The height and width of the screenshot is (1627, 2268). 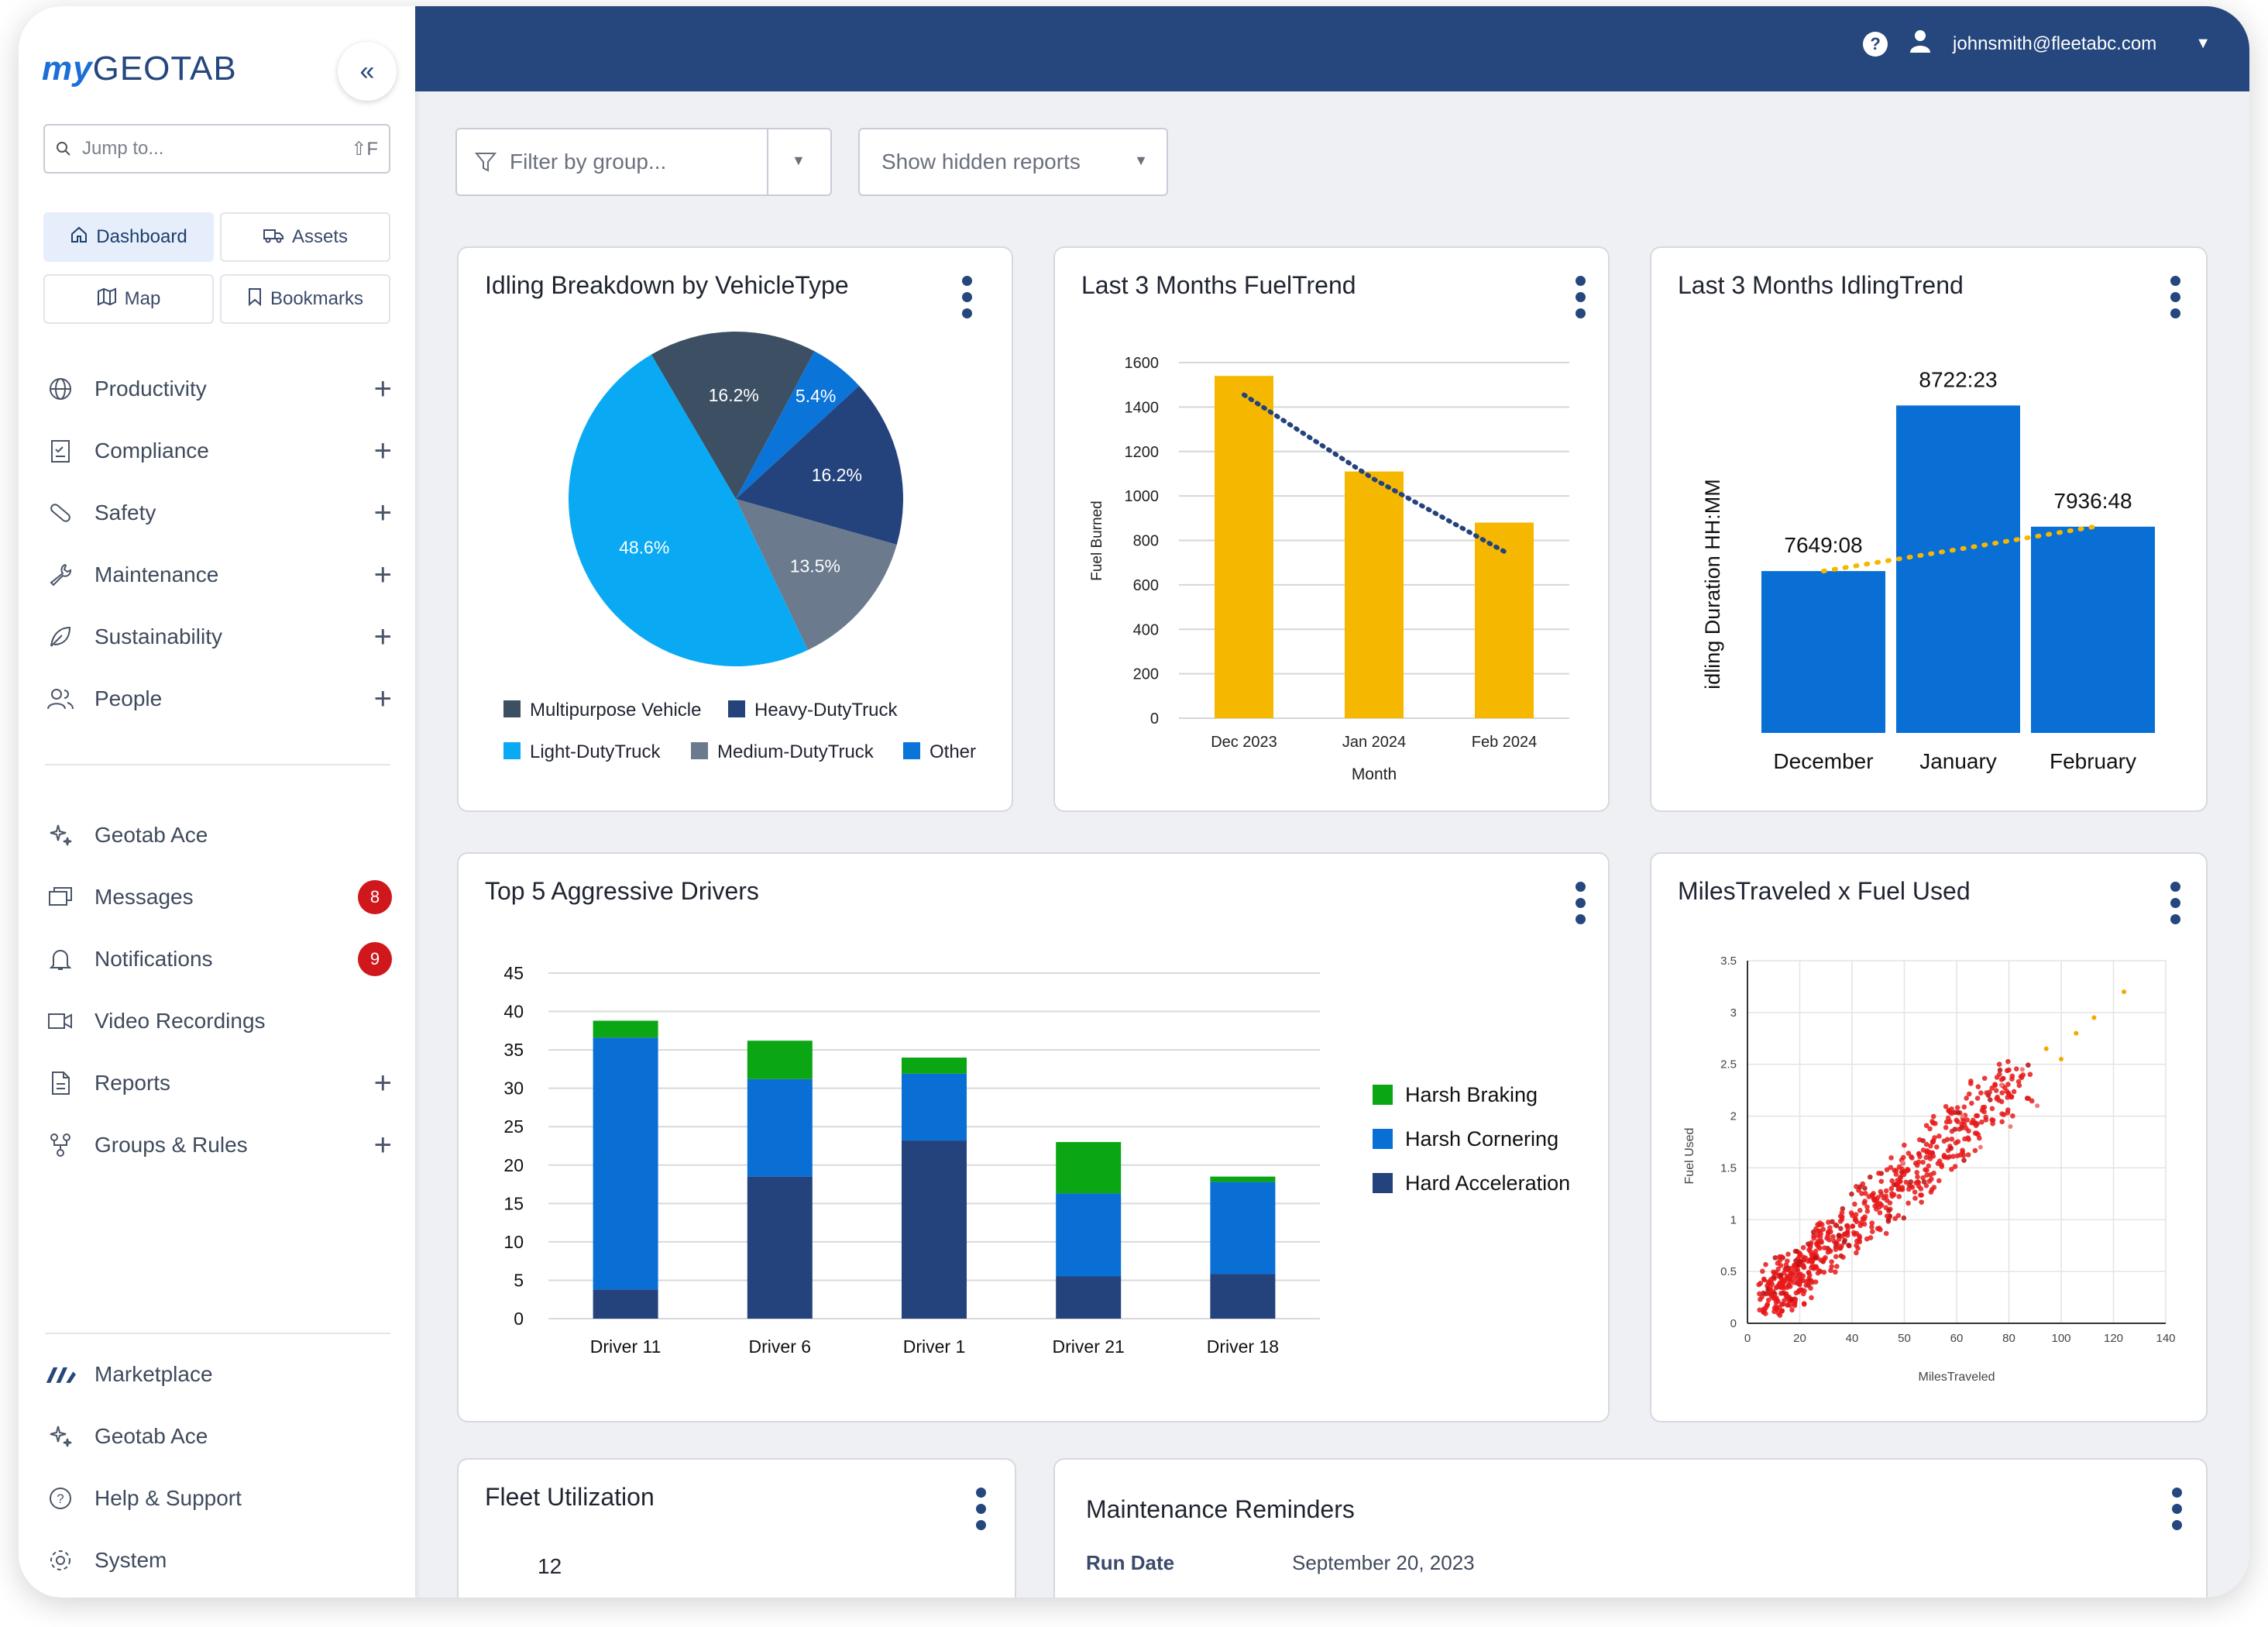 What do you see at coordinates (981, 162) in the screenshot?
I see `hidden-reports-label: Show hidden reports` at bounding box center [981, 162].